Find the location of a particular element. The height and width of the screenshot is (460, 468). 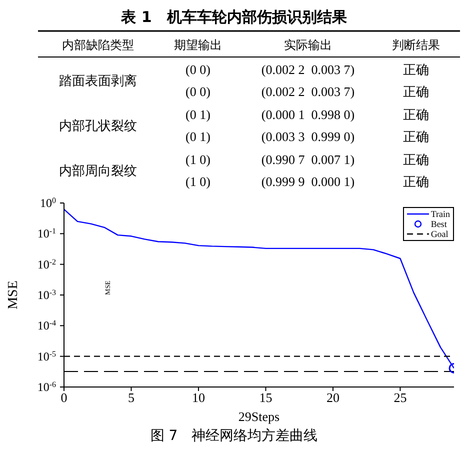

x-tick-label: 15 is located at coordinates (265, 398).